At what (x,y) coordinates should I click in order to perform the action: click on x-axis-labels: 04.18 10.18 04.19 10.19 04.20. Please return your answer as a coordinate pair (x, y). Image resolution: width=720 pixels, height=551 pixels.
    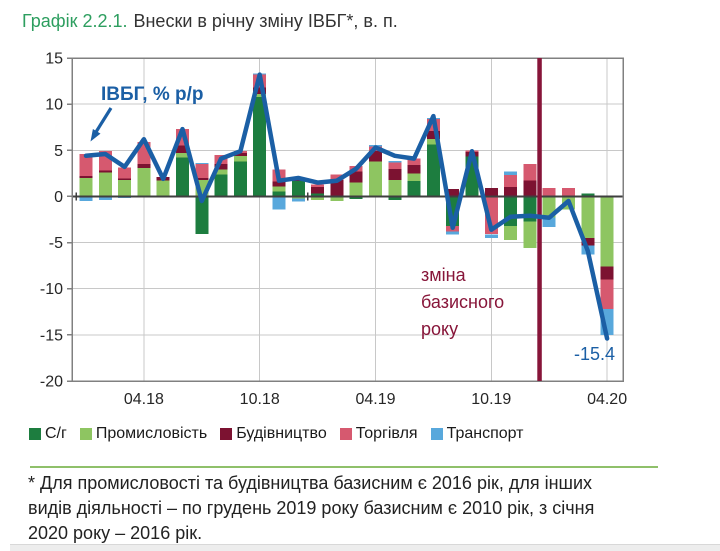
    Looking at the image, I should click on (375, 399).